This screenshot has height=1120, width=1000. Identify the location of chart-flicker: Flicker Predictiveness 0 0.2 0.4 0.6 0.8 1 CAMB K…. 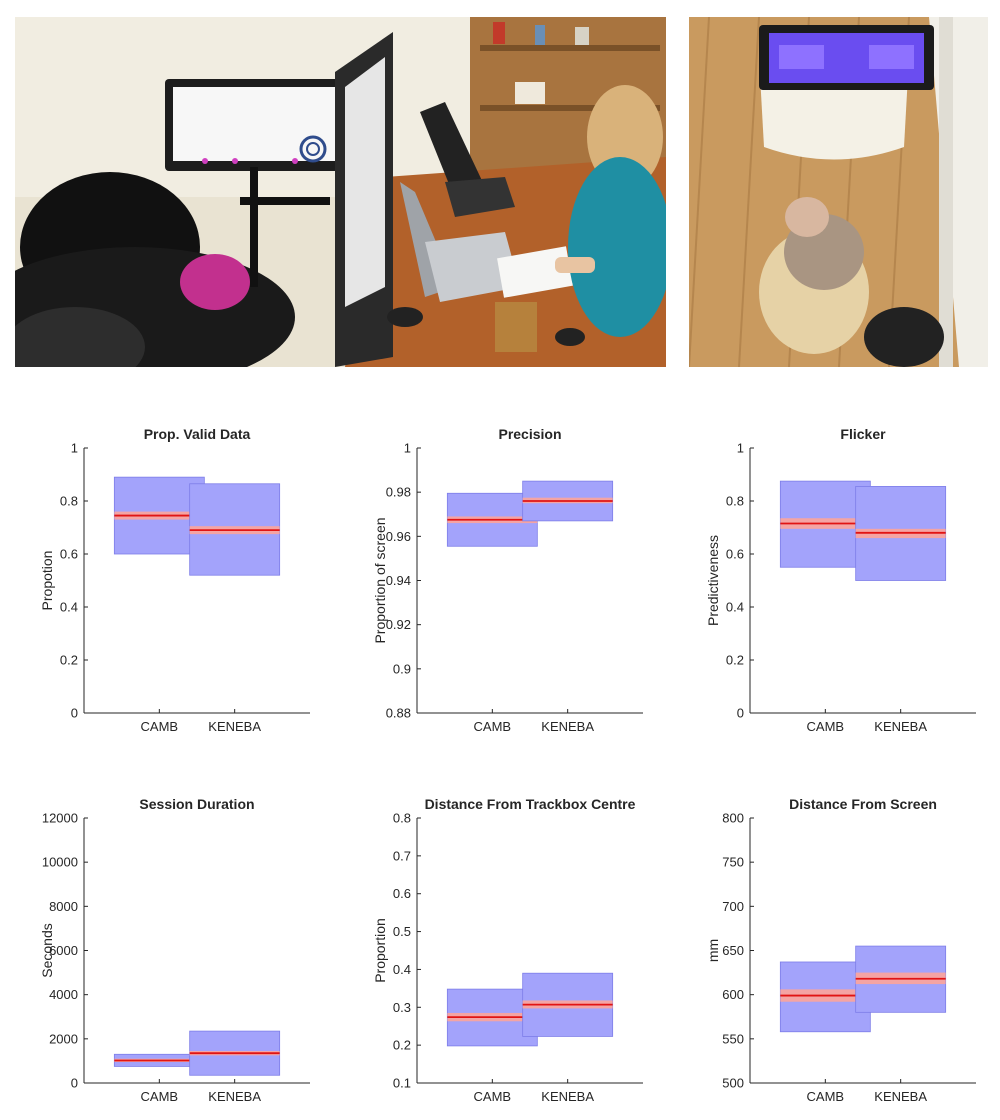
(840, 580).